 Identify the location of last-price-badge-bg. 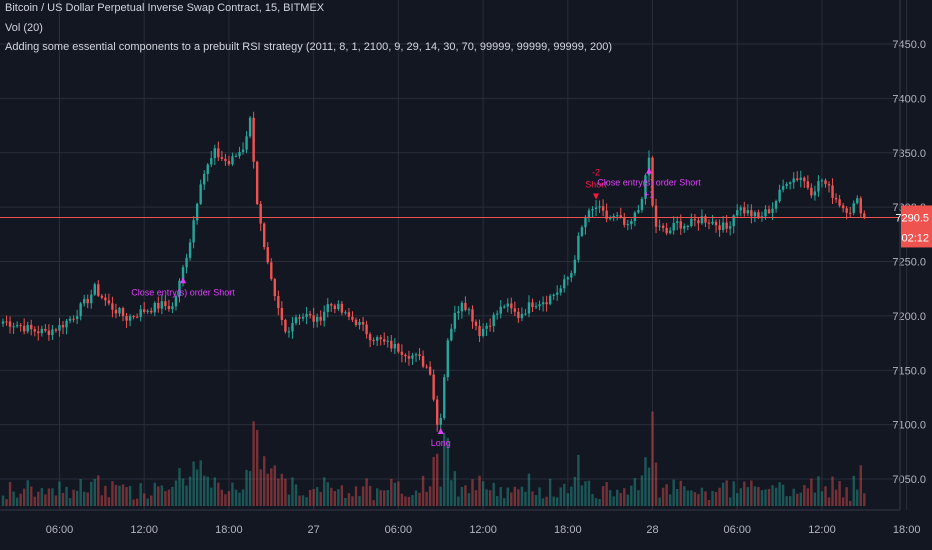
(916, 226).